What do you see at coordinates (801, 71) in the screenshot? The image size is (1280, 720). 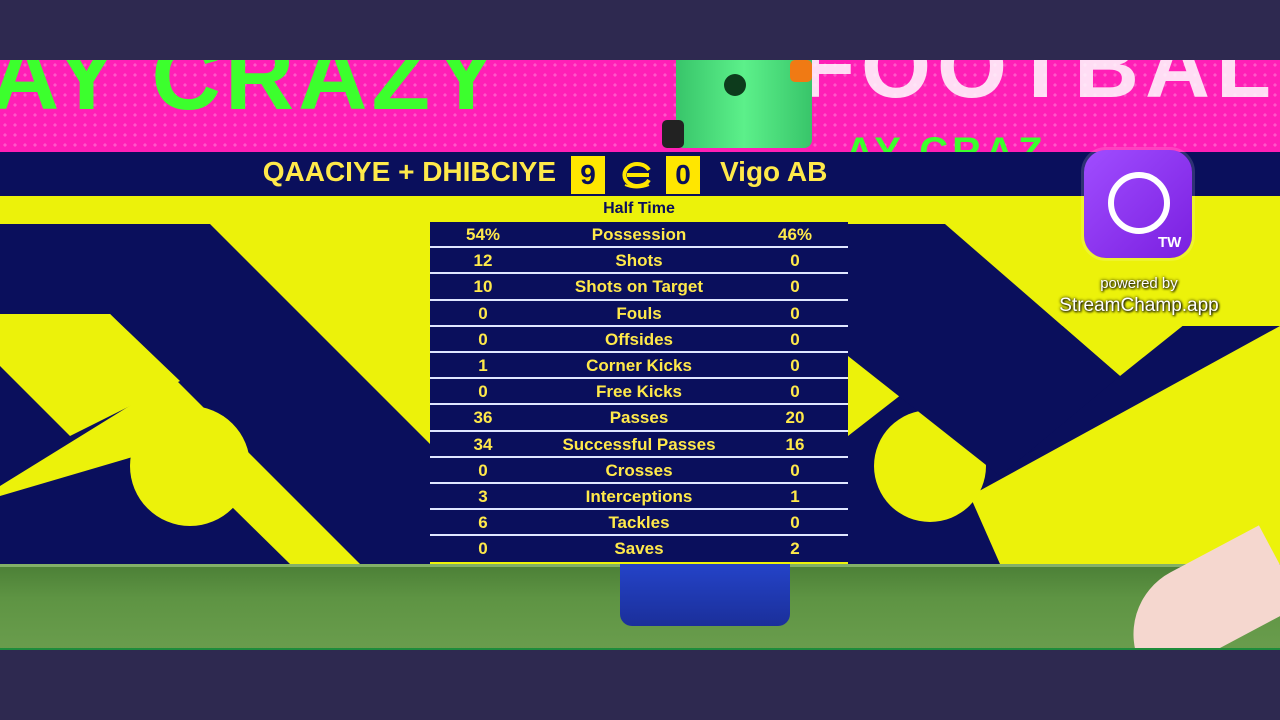 I see `glove-right-icon` at bounding box center [801, 71].